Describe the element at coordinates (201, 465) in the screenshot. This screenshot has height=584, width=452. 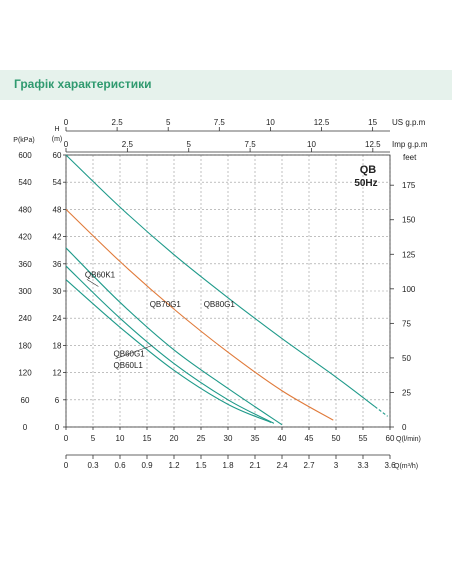
I see `tick-label-m3h: 1.5` at that location.